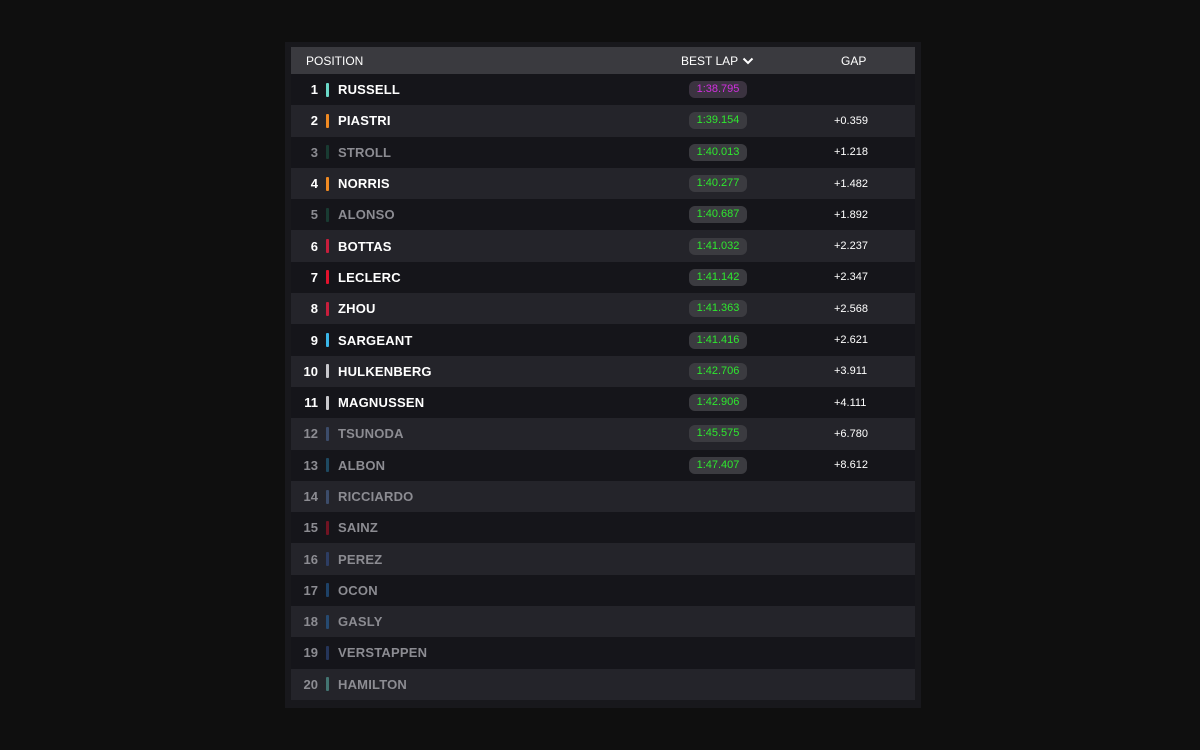 The height and width of the screenshot is (750, 1200). What do you see at coordinates (311, 403) in the screenshot?
I see `driver-position: 11` at bounding box center [311, 403].